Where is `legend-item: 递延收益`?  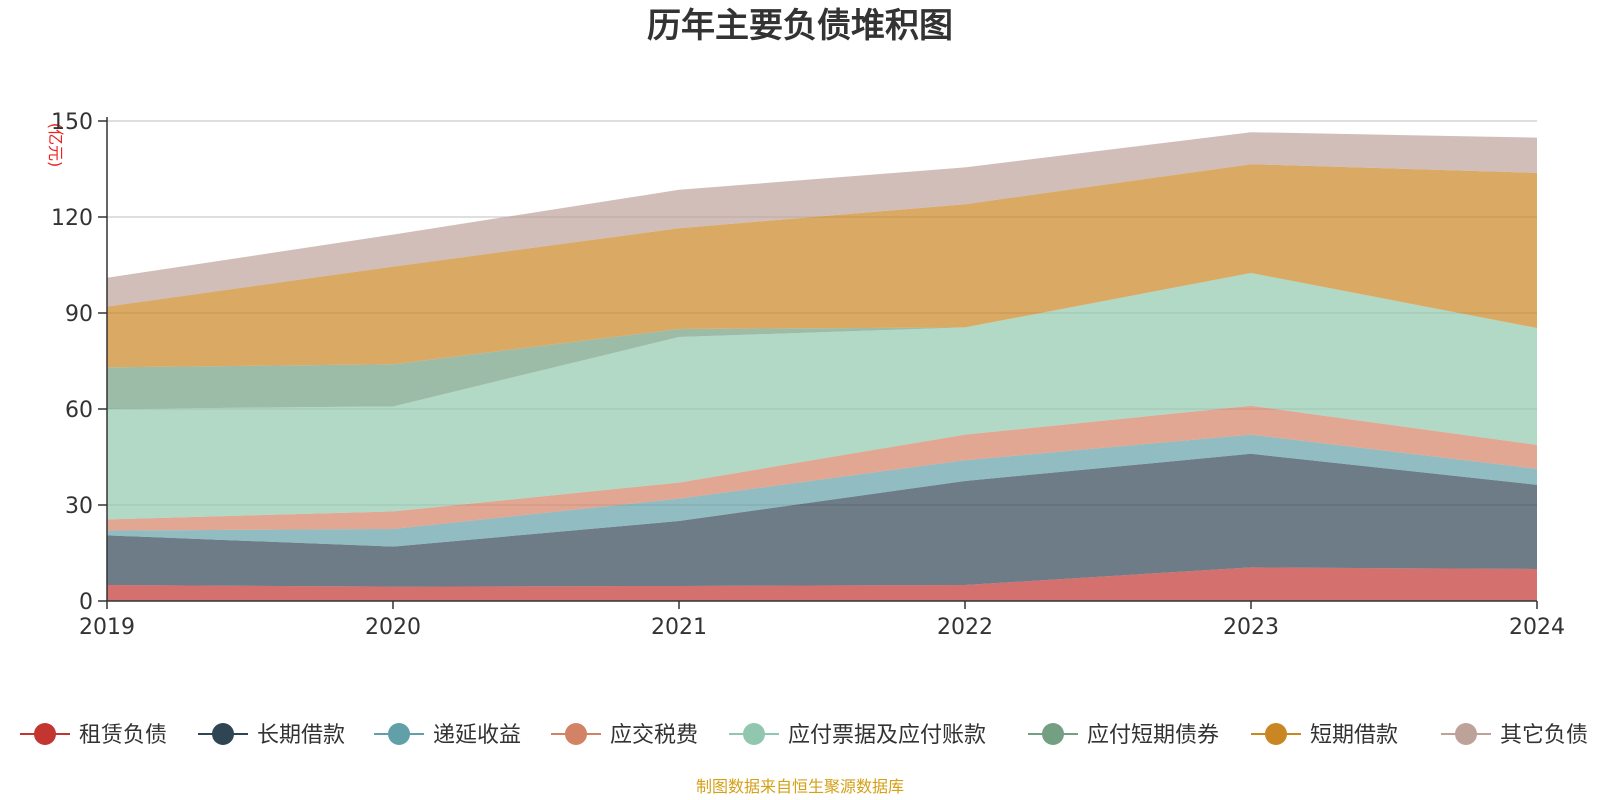
legend-item: 递延收益 is located at coordinates (447, 735).